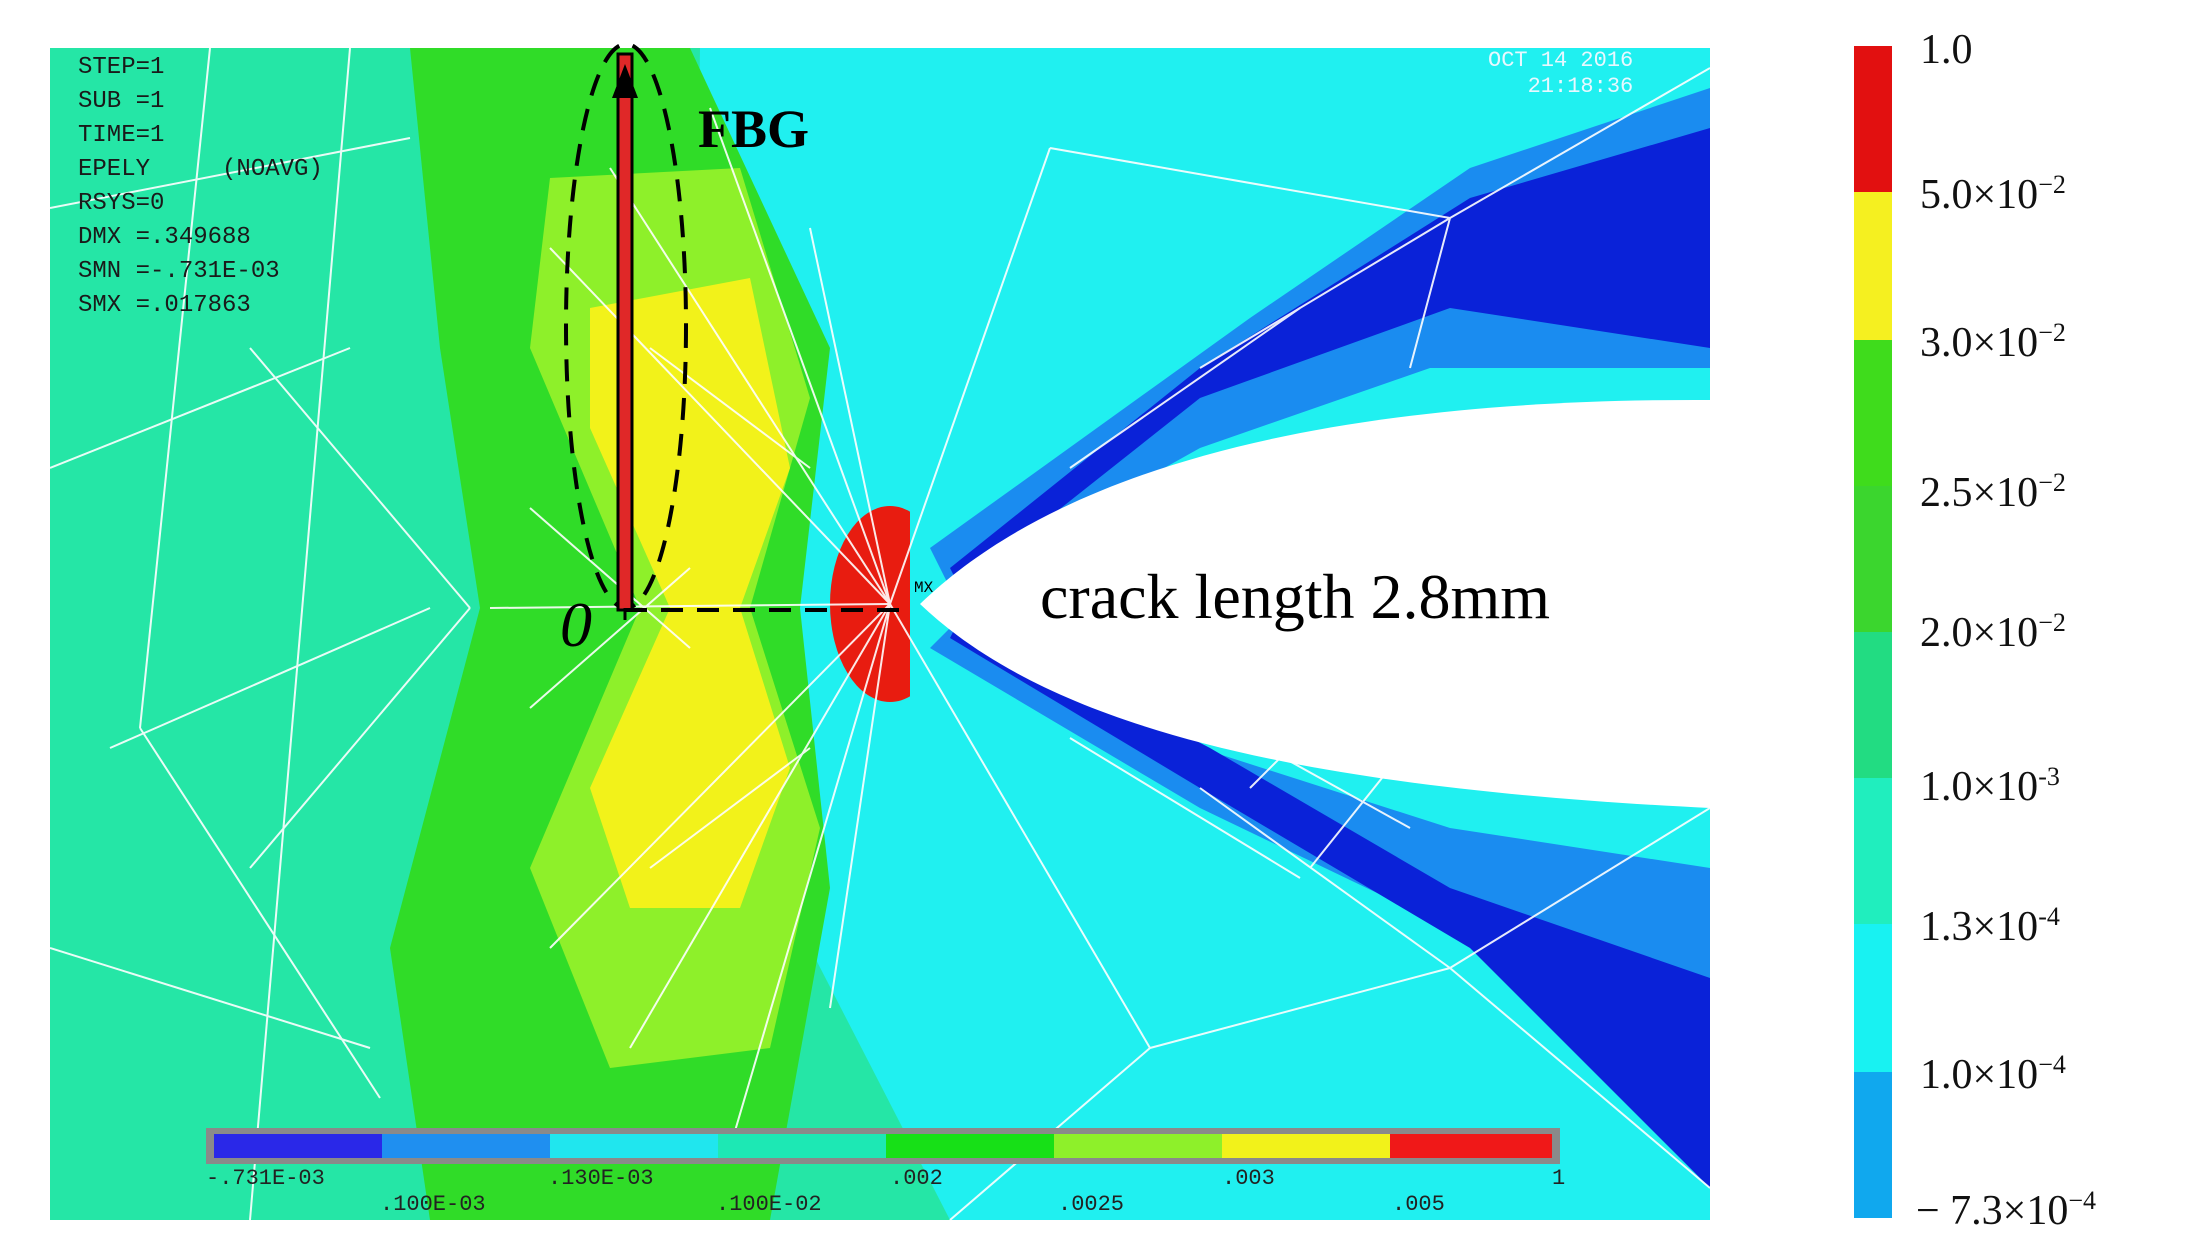  I want to click on timestamp-time: 21:18:36, so click(1580, 86).